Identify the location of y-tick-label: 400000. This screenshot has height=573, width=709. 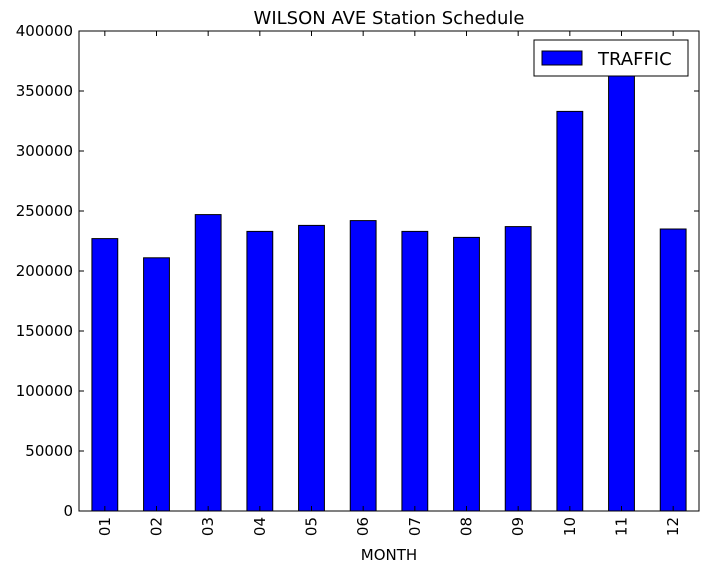
(44, 31).